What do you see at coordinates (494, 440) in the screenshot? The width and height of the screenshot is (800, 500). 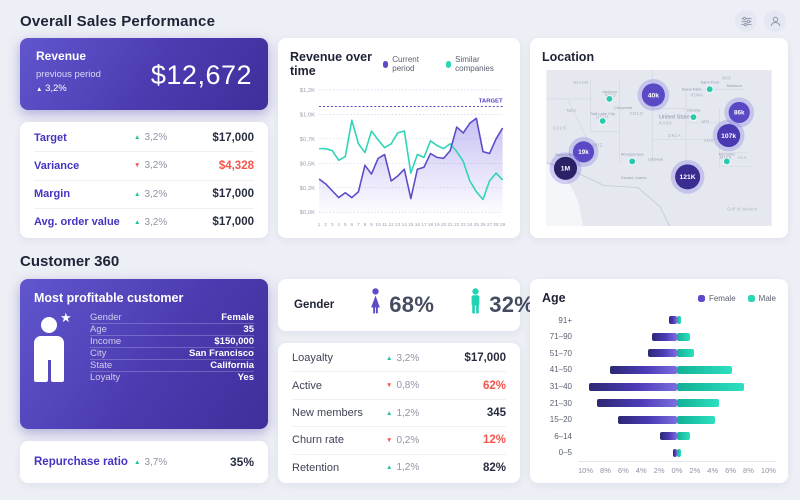 I see `row-value: 12%` at bounding box center [494, 440].